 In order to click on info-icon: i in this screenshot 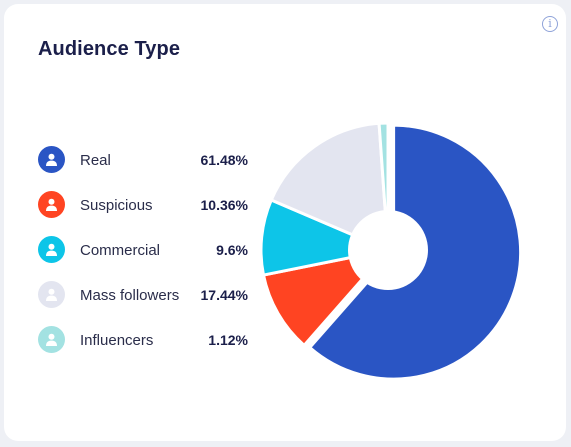, I will do `click(550, 24)`.